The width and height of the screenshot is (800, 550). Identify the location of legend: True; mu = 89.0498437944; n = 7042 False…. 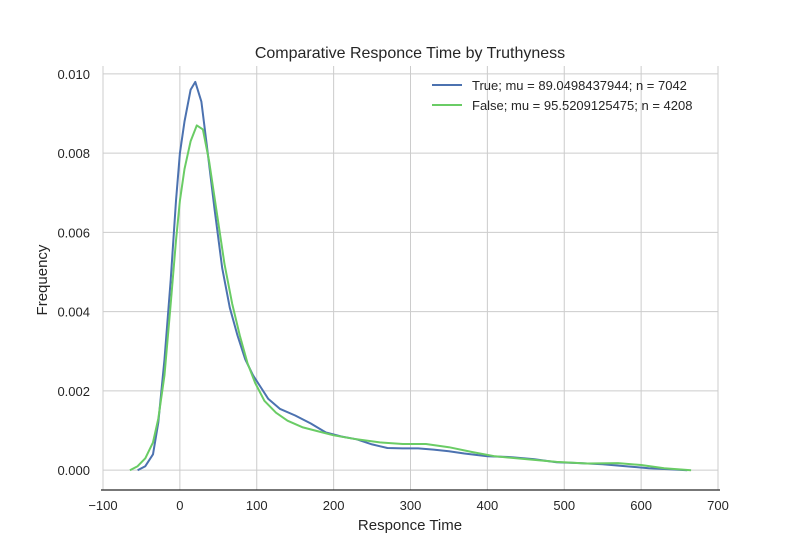
(562, 95).